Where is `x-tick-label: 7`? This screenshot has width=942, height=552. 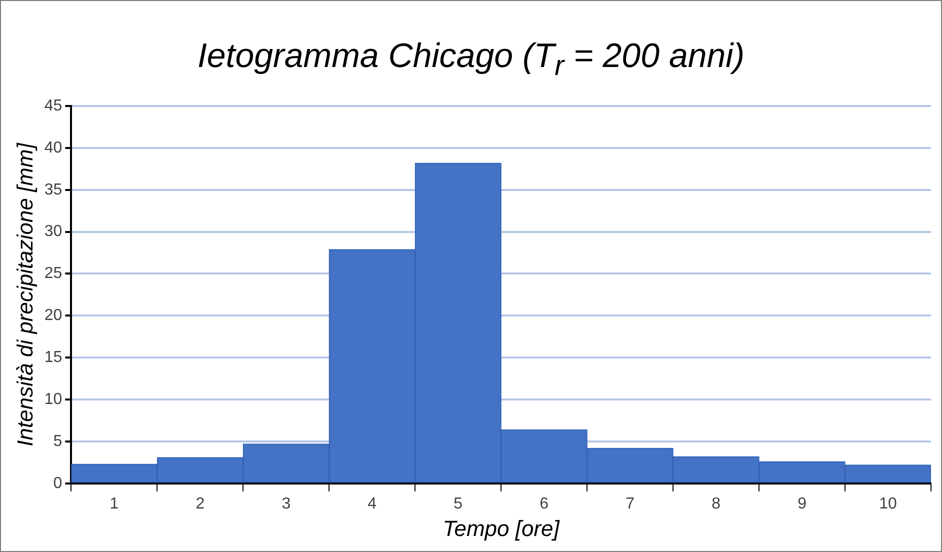 x-tick-label: 7 is located at coordinates (630, 503).